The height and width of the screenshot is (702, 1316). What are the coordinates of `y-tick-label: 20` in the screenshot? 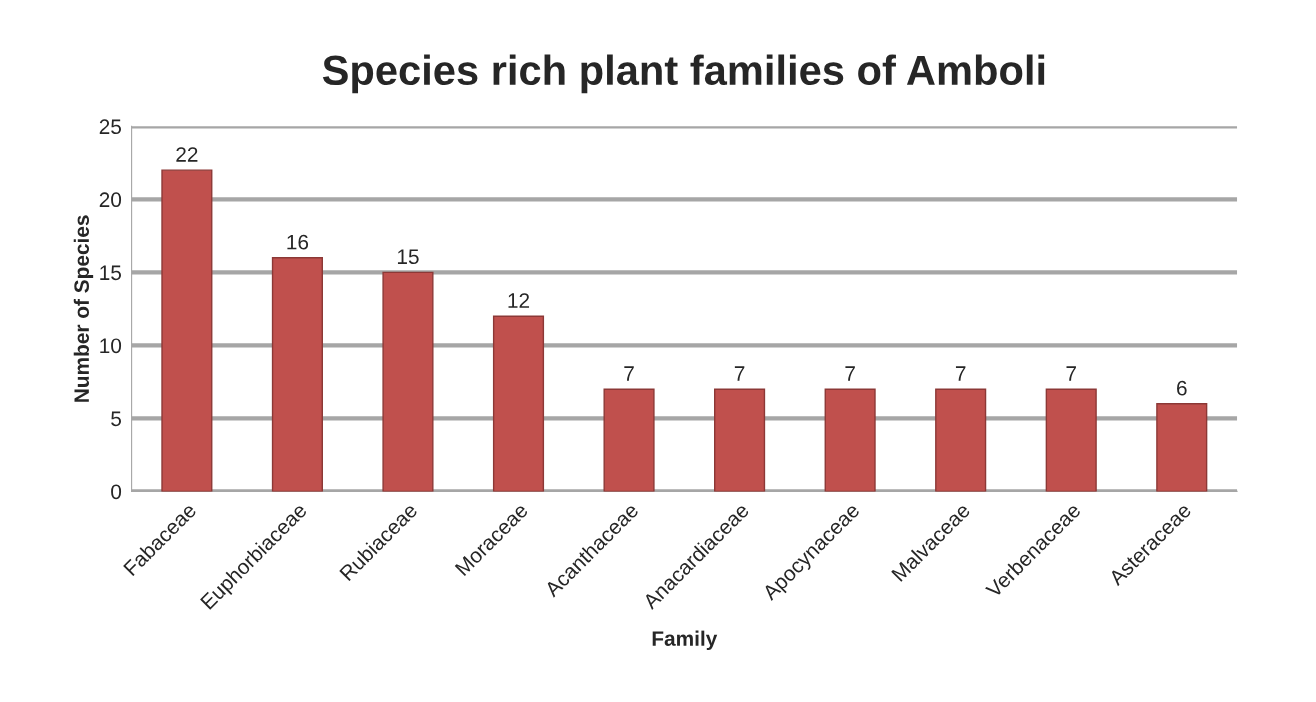 It's located at (110, 200).